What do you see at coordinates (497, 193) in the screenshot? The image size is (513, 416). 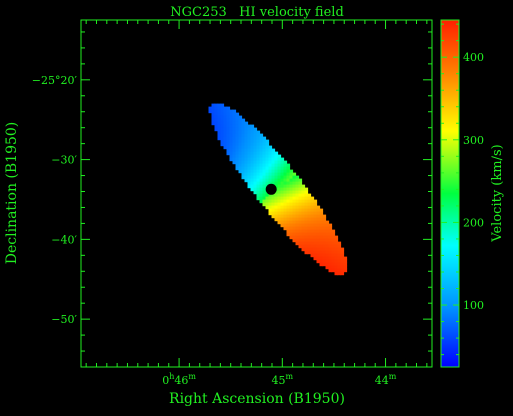 I see `colorbar-label: Velocity (km/s)` at bounding box center [497, 193].